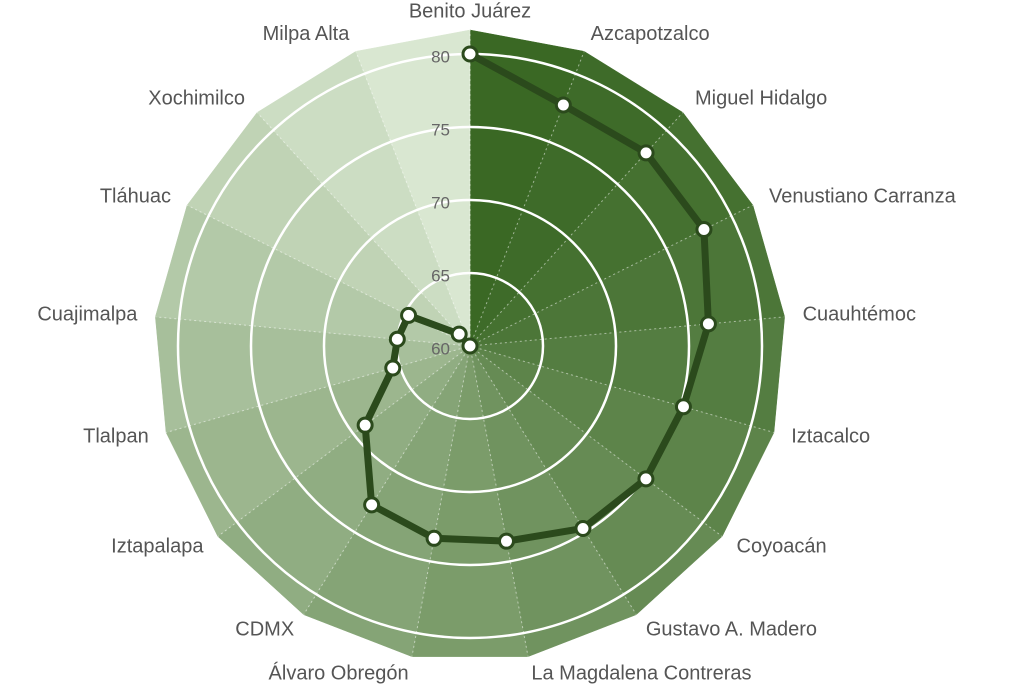  Describe the element at coordinates (196, 98) in the screenshot. I see `category-label: Xochimilco` at that location.